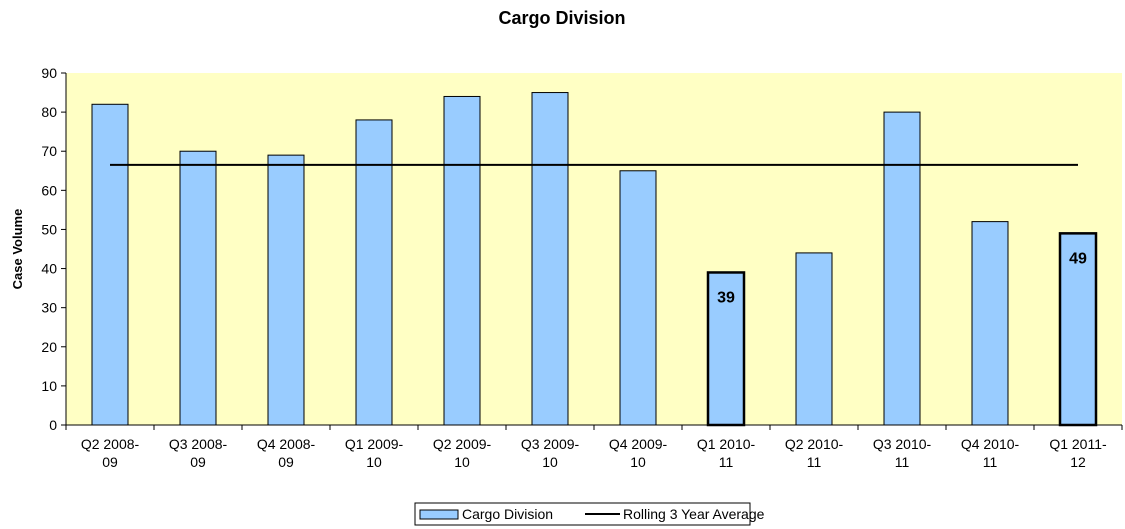 This screenshot has height=529, width=1125. What do you see at coordinates (53, 425) in the screenshot?
I see `y-tick-label: 0` at bounding box center [53, 425].